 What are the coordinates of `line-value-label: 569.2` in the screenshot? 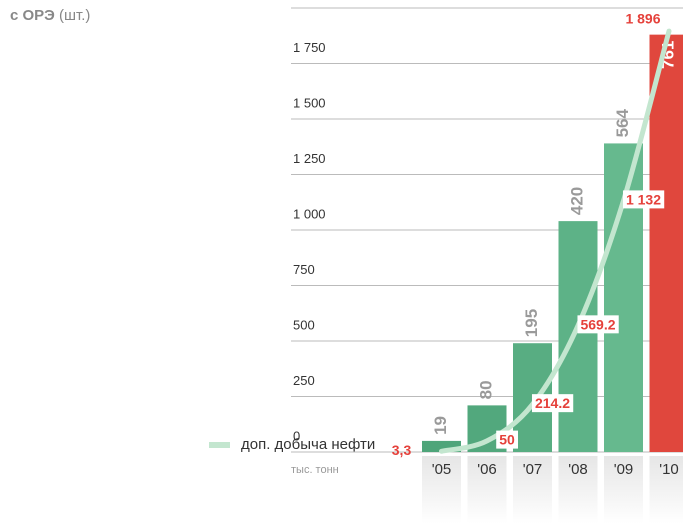 It's located at (597, 324).